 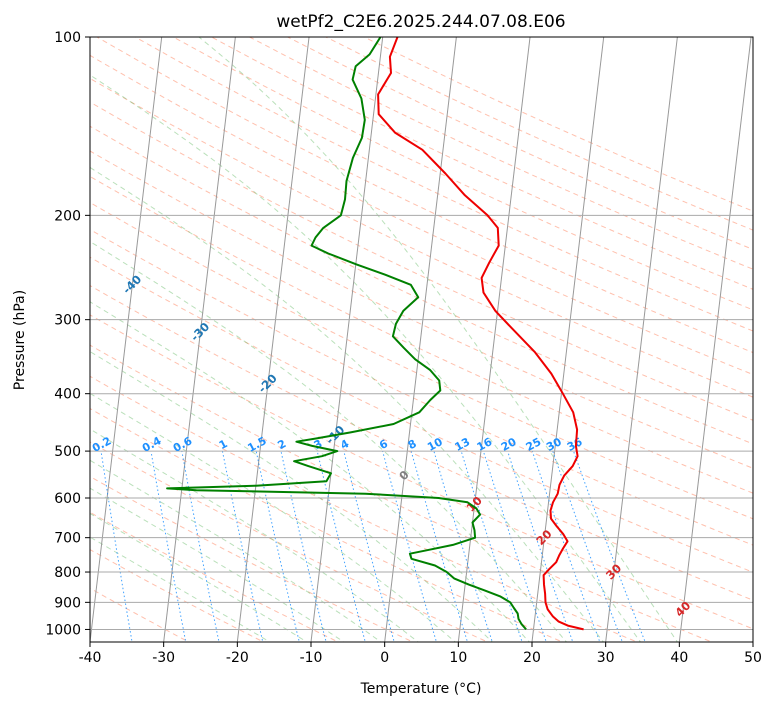 What do you see at coordinates (421, 689) in the screenshot?
I see `x-axis-label: Temperature (°C)` at bounding box center [421, 689].